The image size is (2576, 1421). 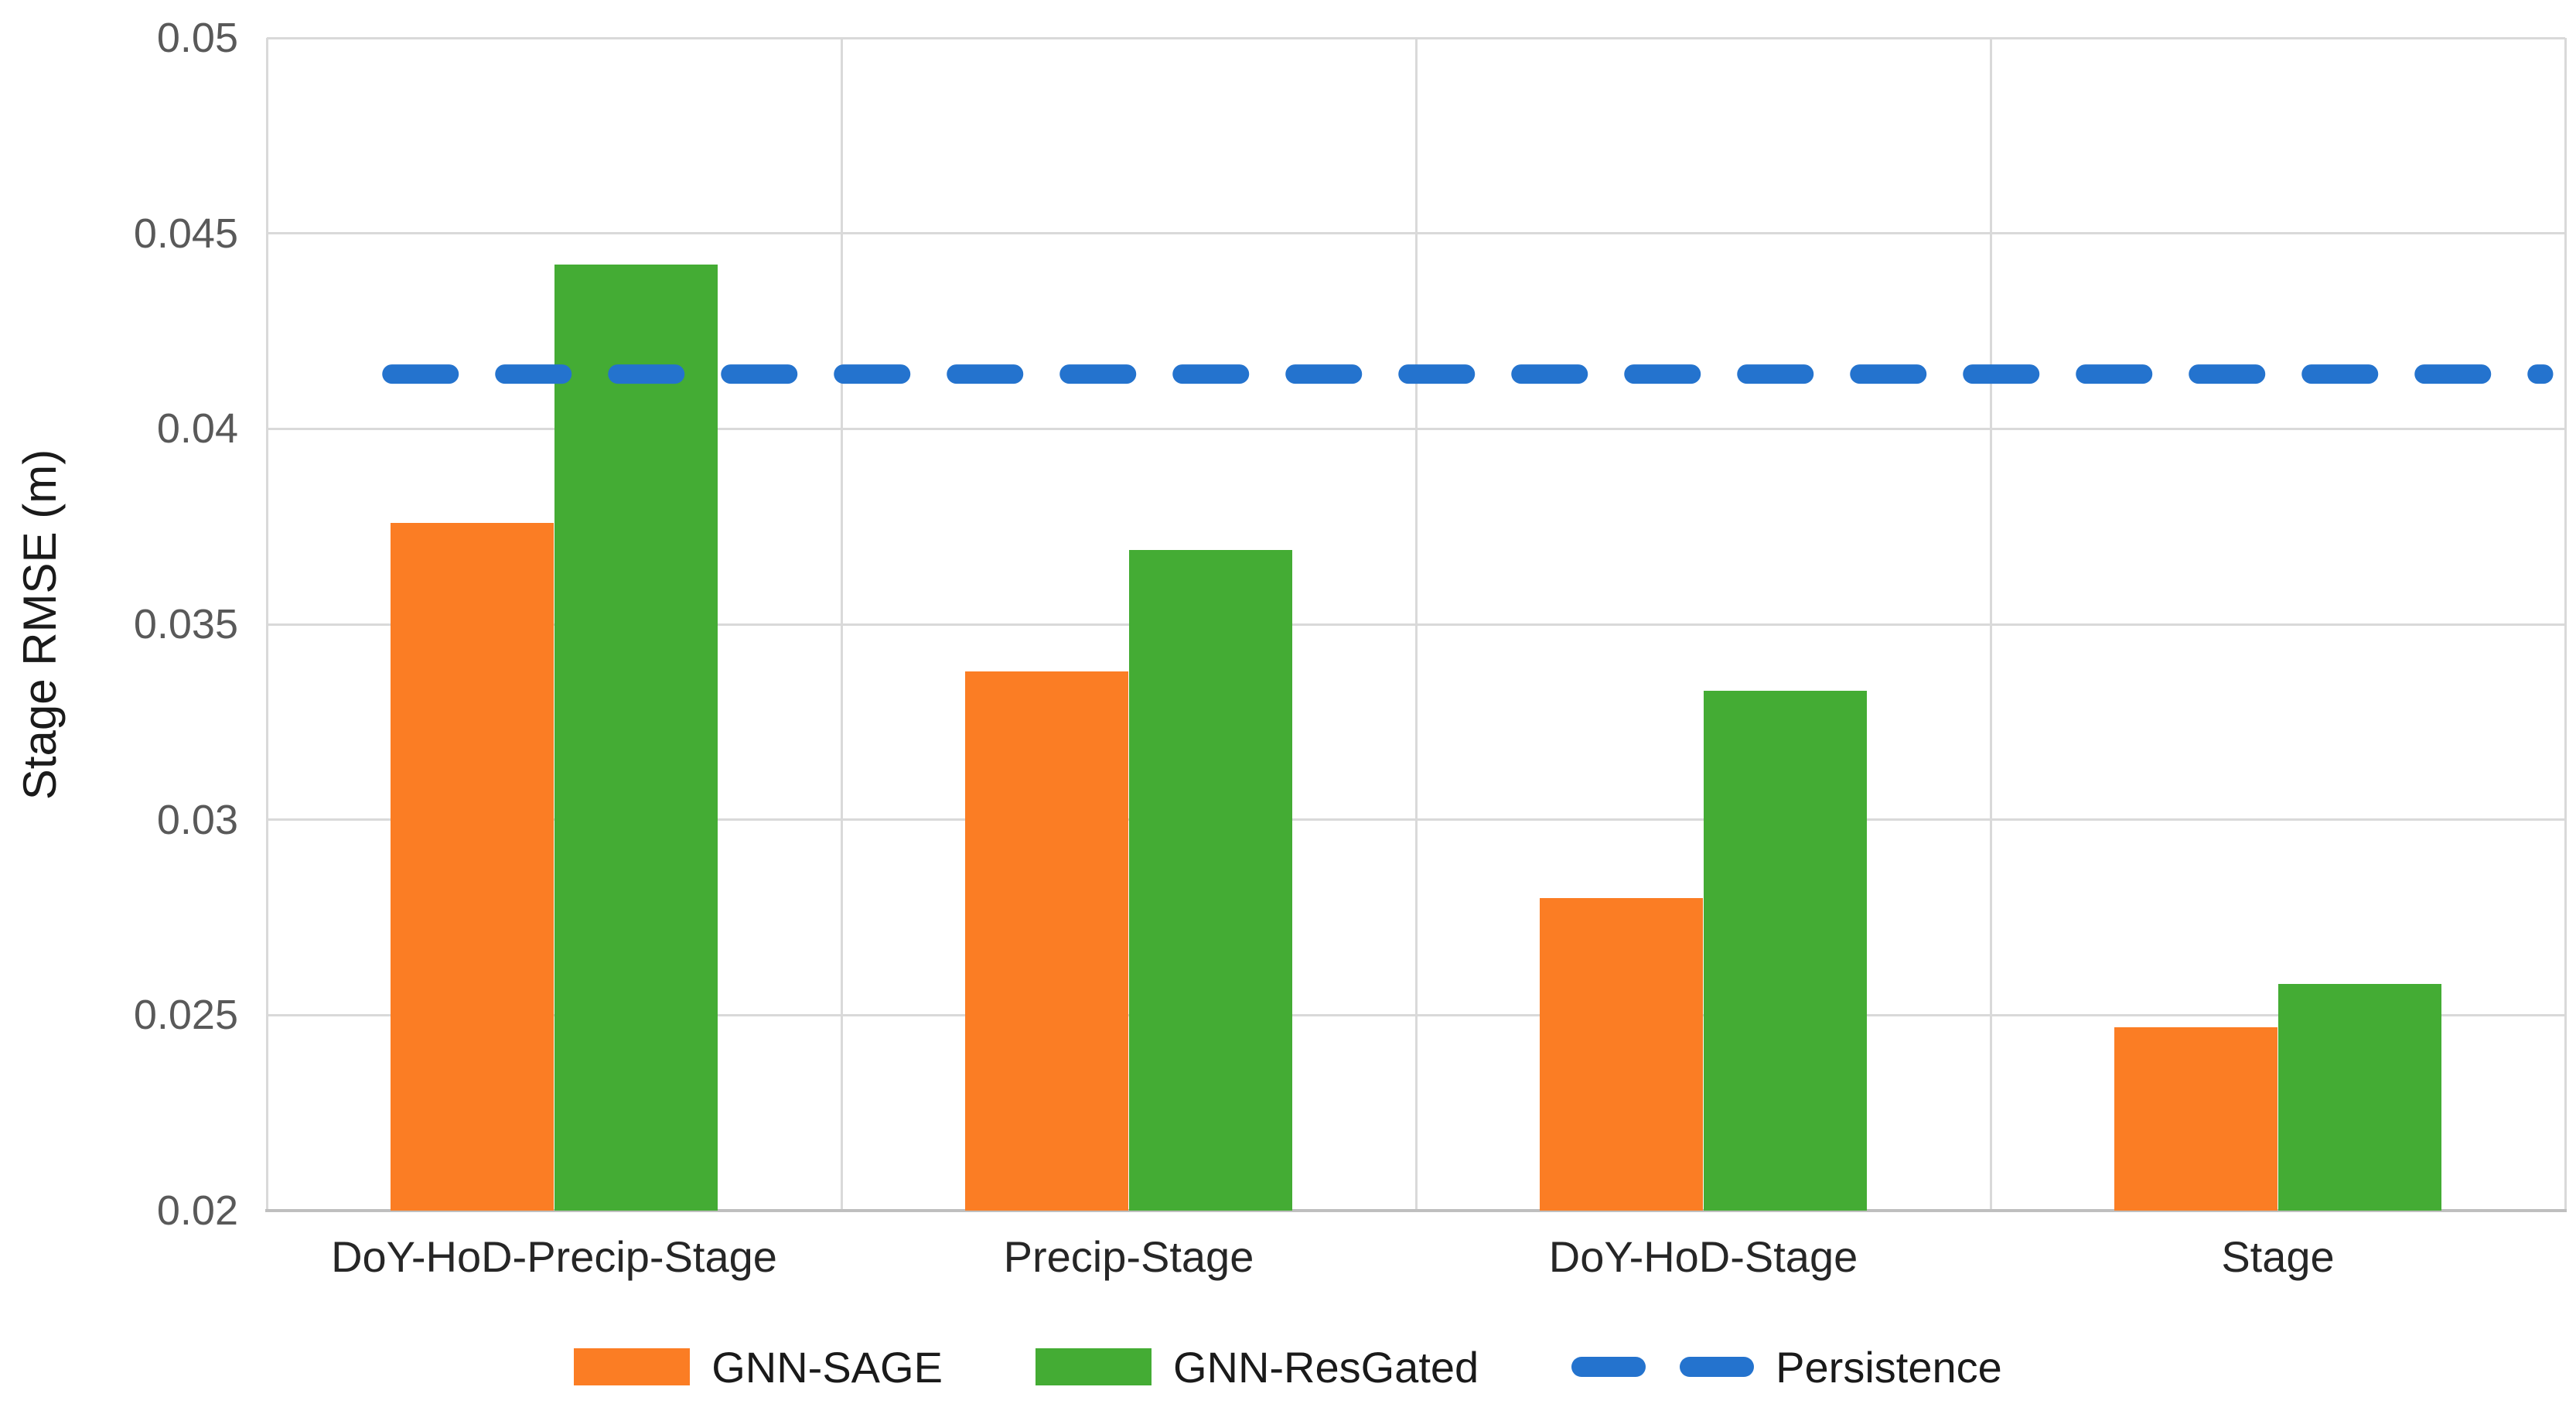 I want to click on x-category-label: Stage, so click(x=2278, y=1256).